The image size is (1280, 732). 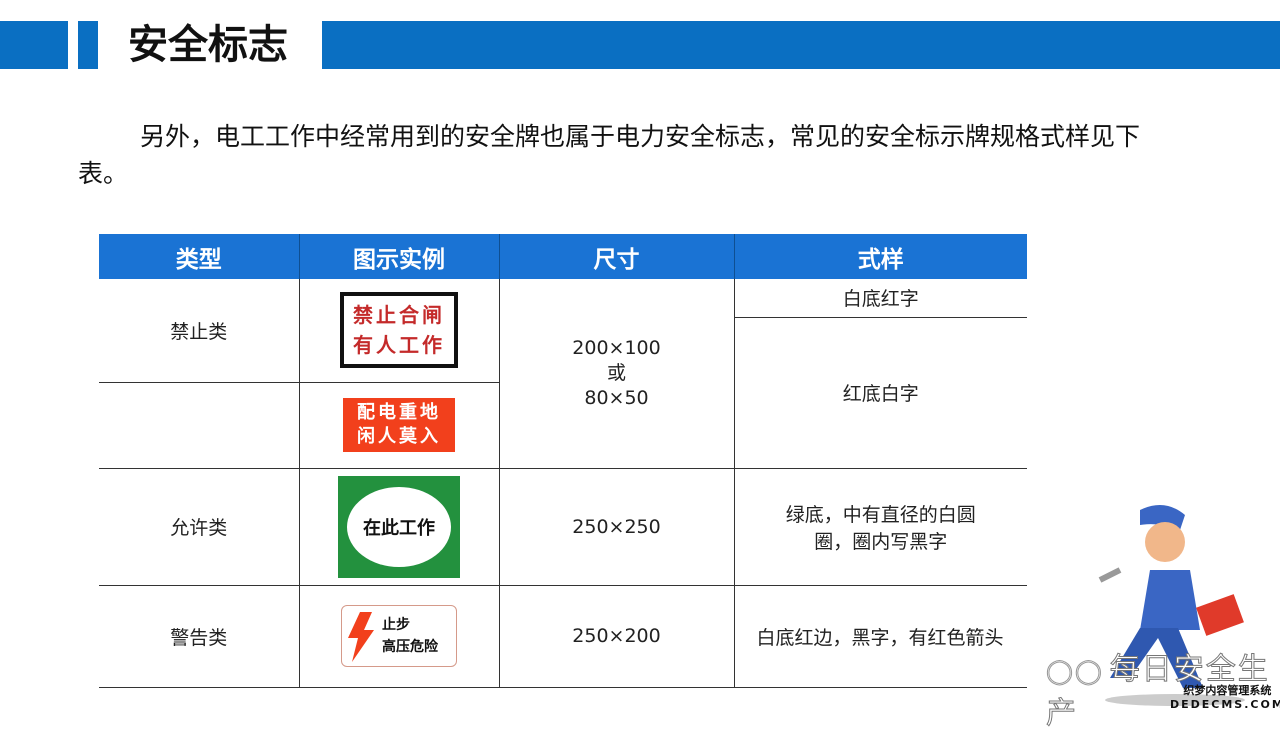 I want to click on col-size: 尺寸, so click(x=617, y=256).